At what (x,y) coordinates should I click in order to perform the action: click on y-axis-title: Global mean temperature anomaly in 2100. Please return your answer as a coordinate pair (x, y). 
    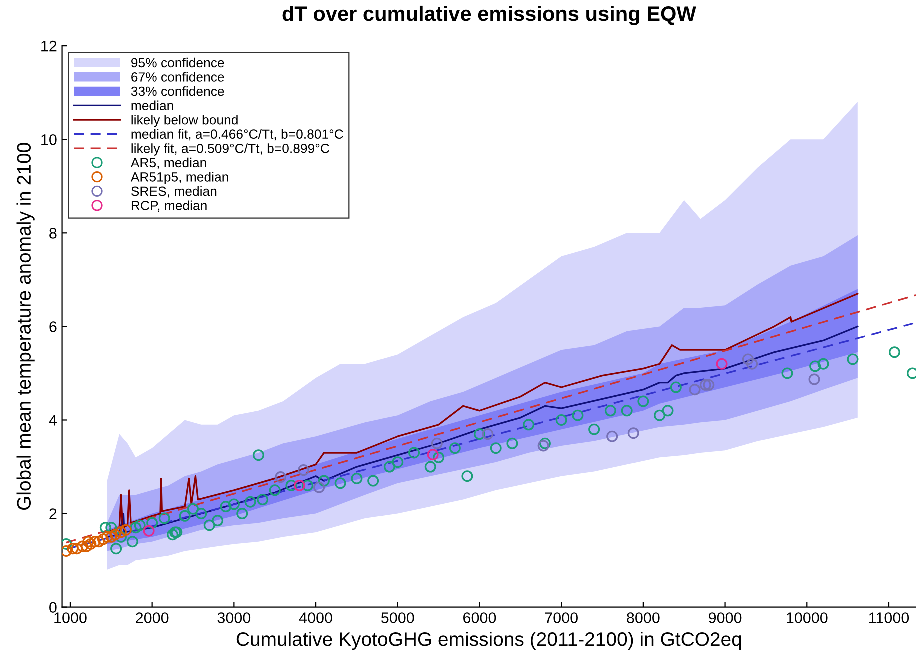
    Looking at the image, I should click on (25, 326).